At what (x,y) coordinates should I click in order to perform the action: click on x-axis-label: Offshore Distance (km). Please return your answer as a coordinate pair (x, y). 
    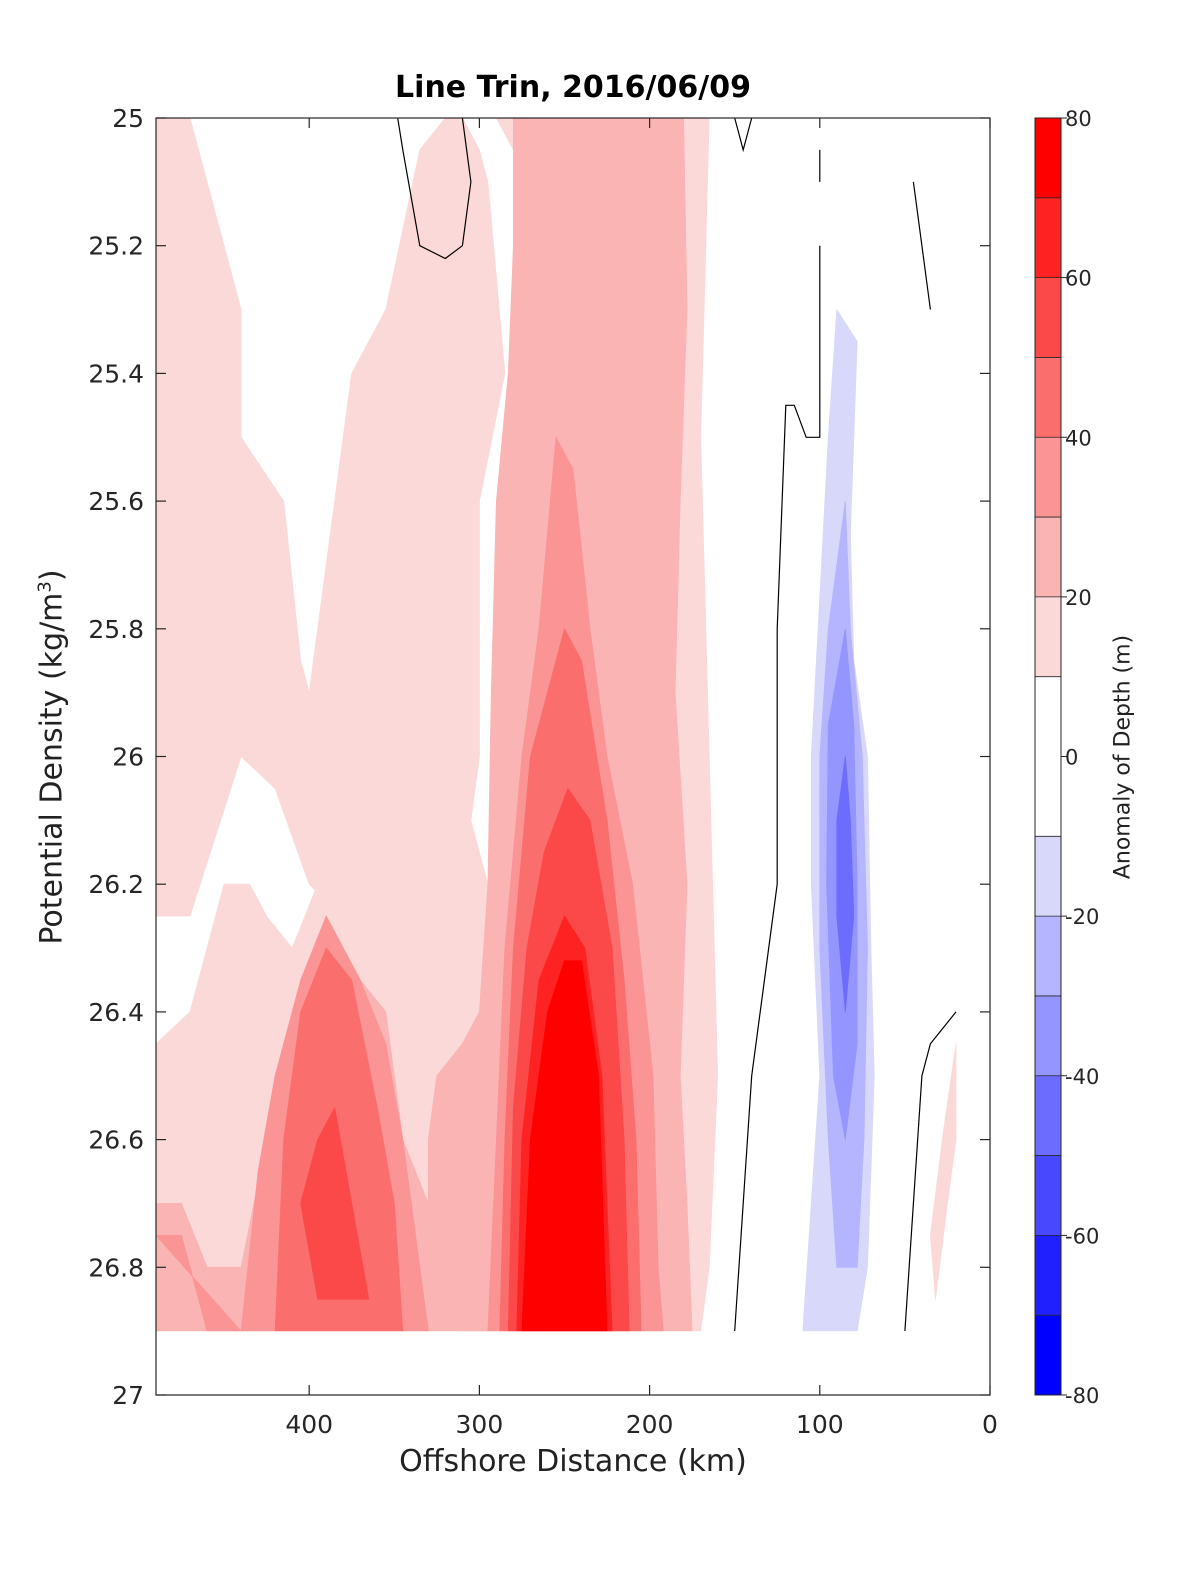
    Looking at the image, I should click on (573, 1461).